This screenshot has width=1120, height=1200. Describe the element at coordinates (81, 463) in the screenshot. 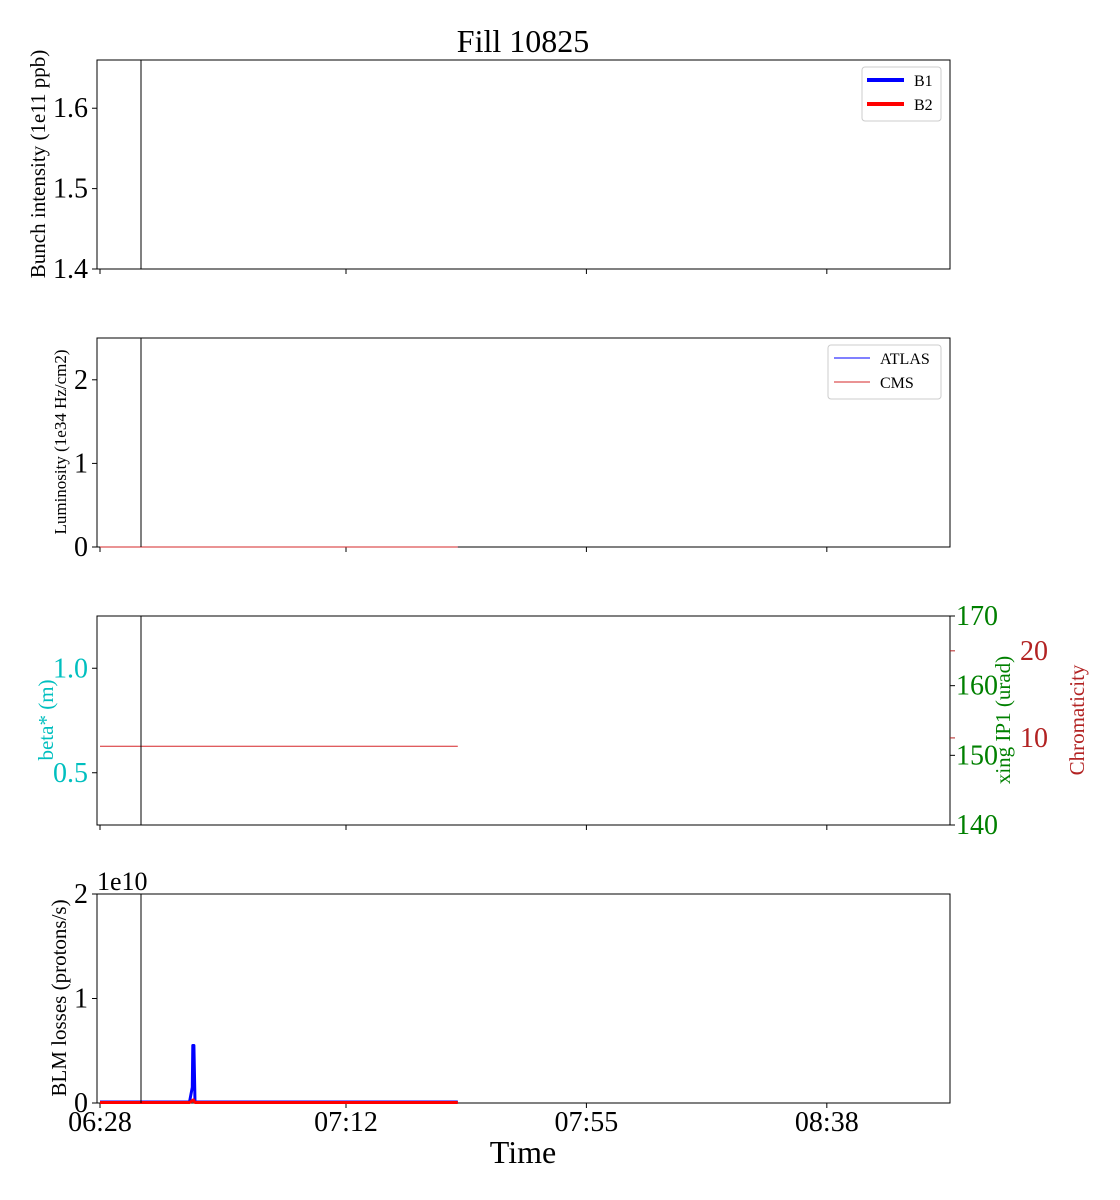

I see `luminosity-y-tick-label: 1` at that location.